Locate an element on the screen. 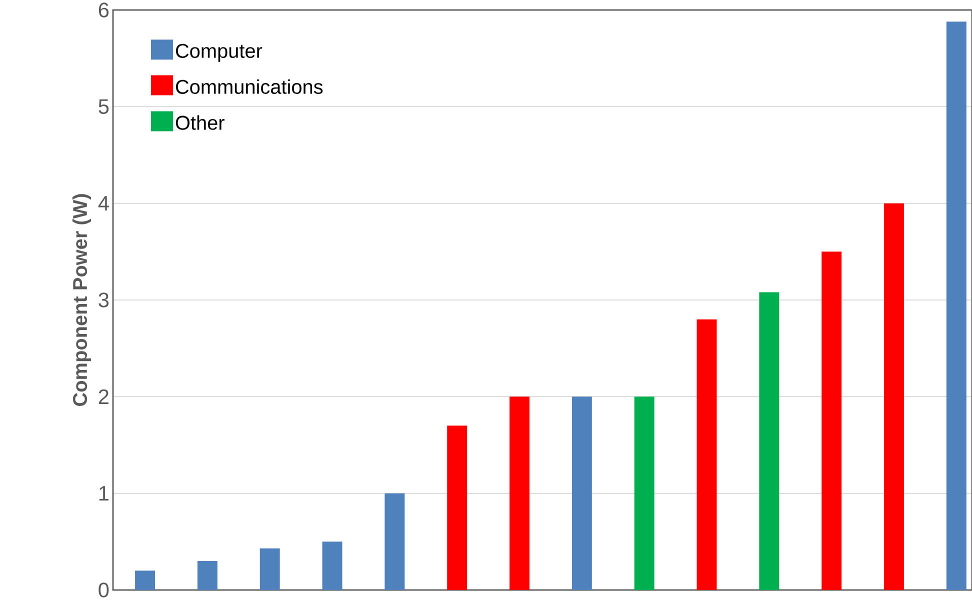 This screenshot has width=972, height=610. legend-label: Computer is located at coordinates (219, 53).